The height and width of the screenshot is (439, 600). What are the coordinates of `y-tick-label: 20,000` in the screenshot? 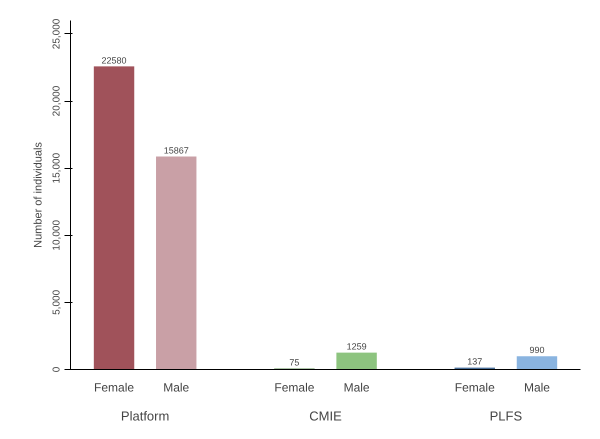 It's located at (57, 100).